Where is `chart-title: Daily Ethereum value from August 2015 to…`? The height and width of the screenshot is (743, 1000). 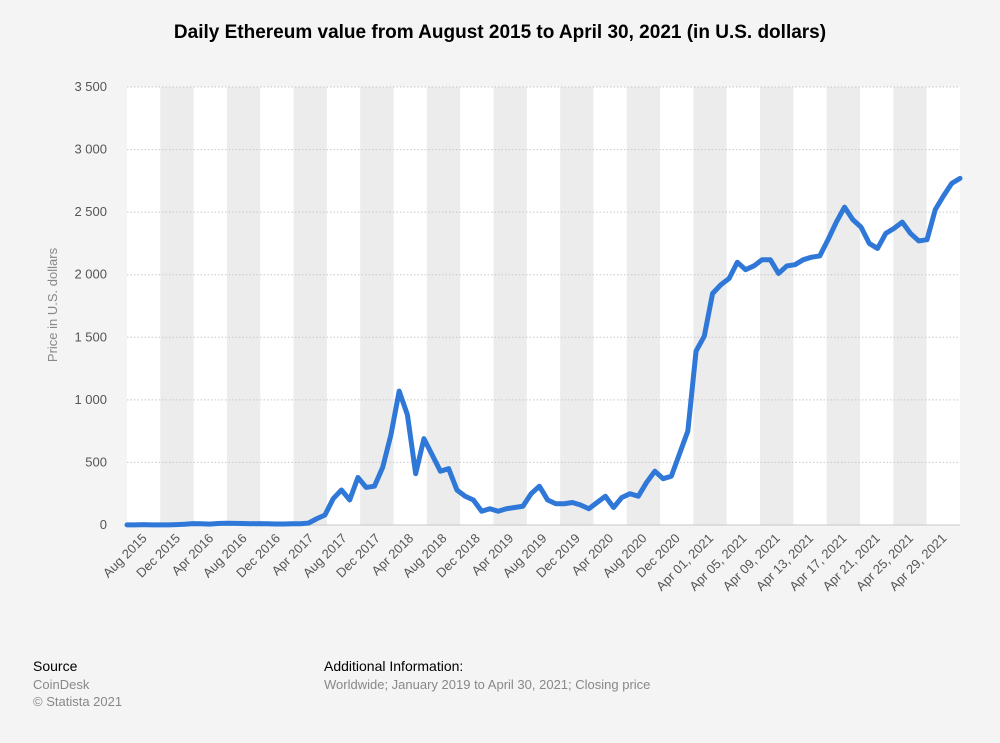 chart-title: Daily Ethereum value from August 2015 to… is located at coordinates (500, 32).